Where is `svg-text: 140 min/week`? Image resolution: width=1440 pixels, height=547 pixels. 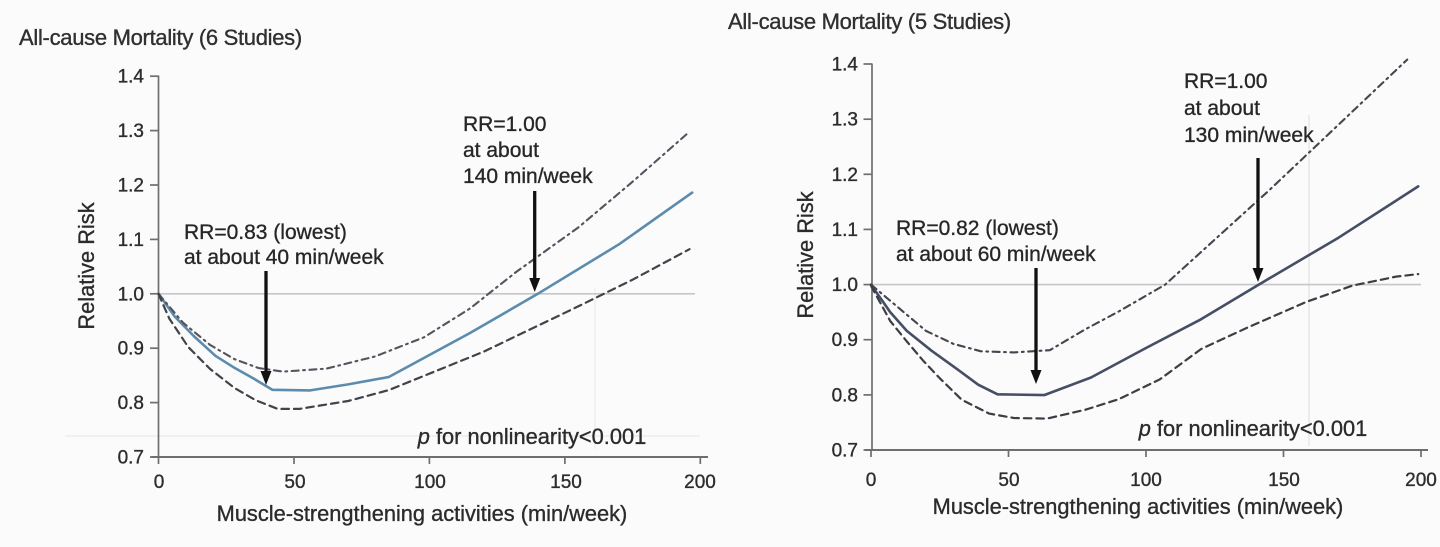
svg-text: 140 min/week is located at coordinates (528, 176).